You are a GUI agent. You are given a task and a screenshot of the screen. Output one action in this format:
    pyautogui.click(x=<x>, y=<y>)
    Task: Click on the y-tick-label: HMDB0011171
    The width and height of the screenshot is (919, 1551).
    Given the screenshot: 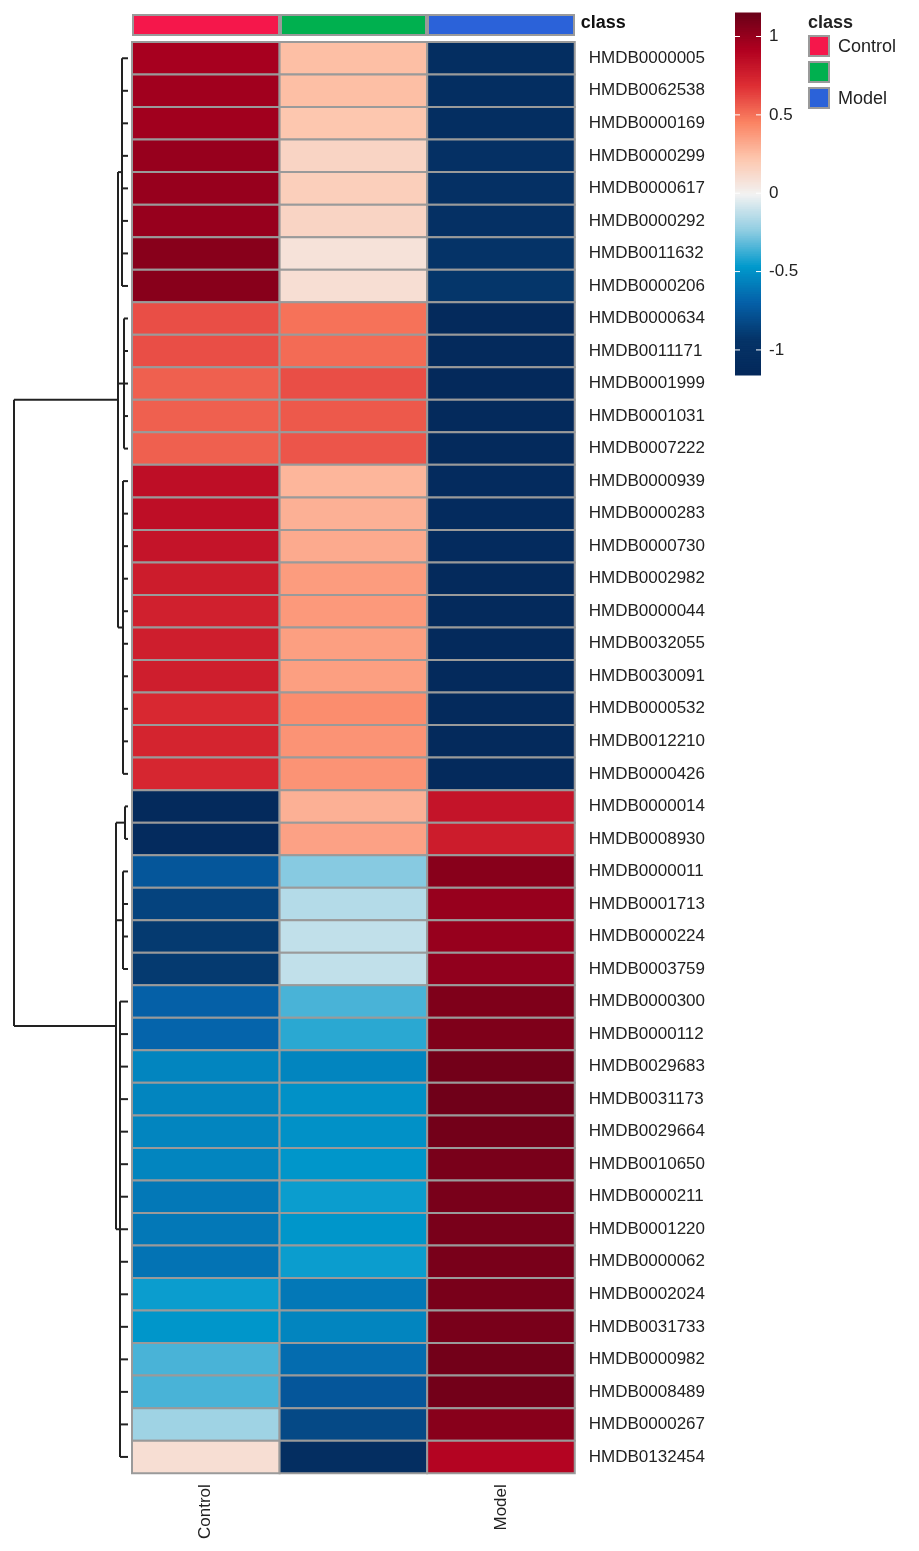 What is the action you would take?
    pyautogui.click(x=645, y=350)
    